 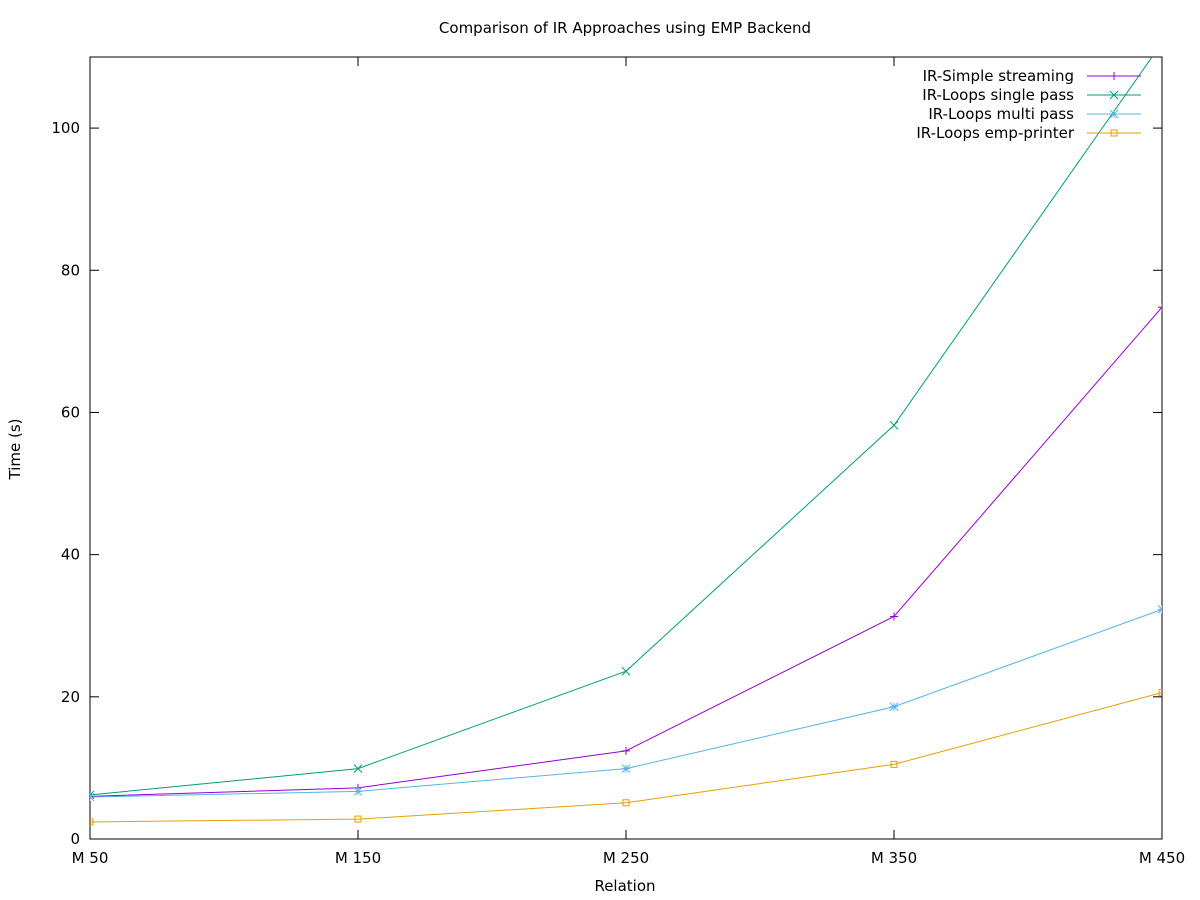 What do you see at coordinates (998, 95) in the screenshot?
I see `legend-label: IR-Loops single pass` at bounding box center [998, 95].